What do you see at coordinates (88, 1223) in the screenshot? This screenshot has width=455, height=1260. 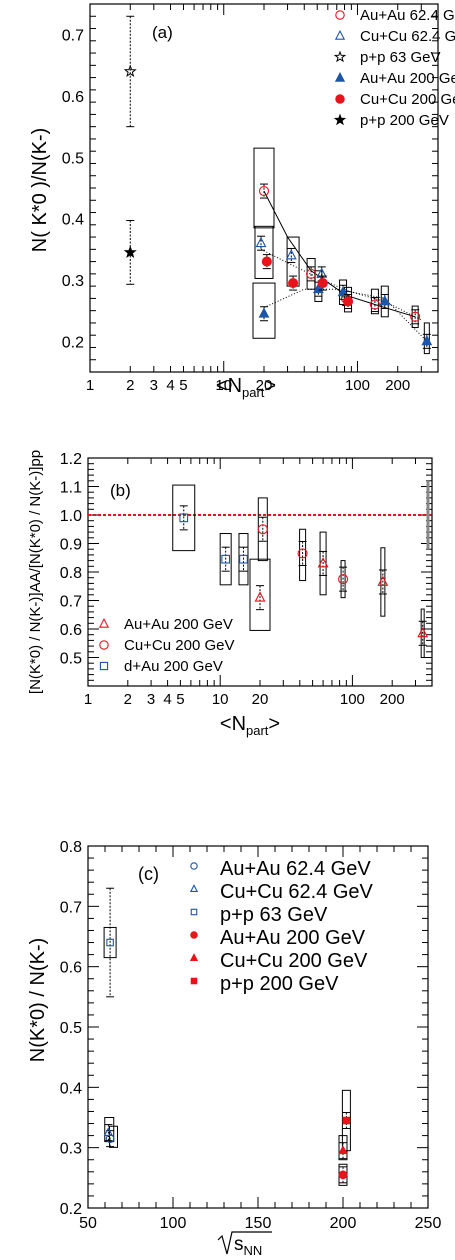 I see `x-tick-label: 50` at bounding box center [88, 1223].